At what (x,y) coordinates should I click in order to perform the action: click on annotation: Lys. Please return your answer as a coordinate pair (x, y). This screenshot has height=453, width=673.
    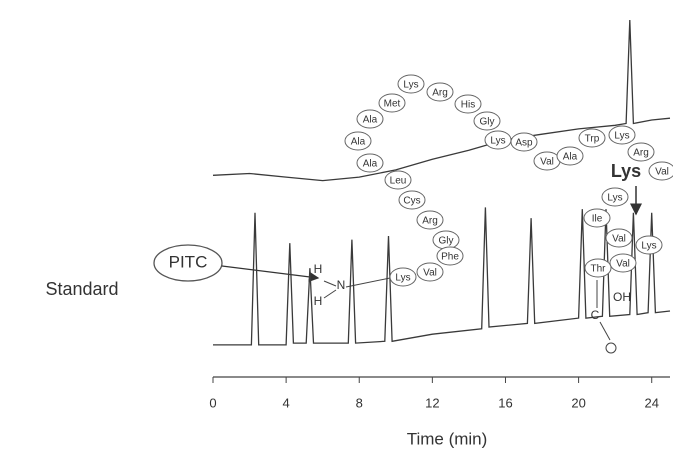
    Looking at the image, I should click on (626, 171).